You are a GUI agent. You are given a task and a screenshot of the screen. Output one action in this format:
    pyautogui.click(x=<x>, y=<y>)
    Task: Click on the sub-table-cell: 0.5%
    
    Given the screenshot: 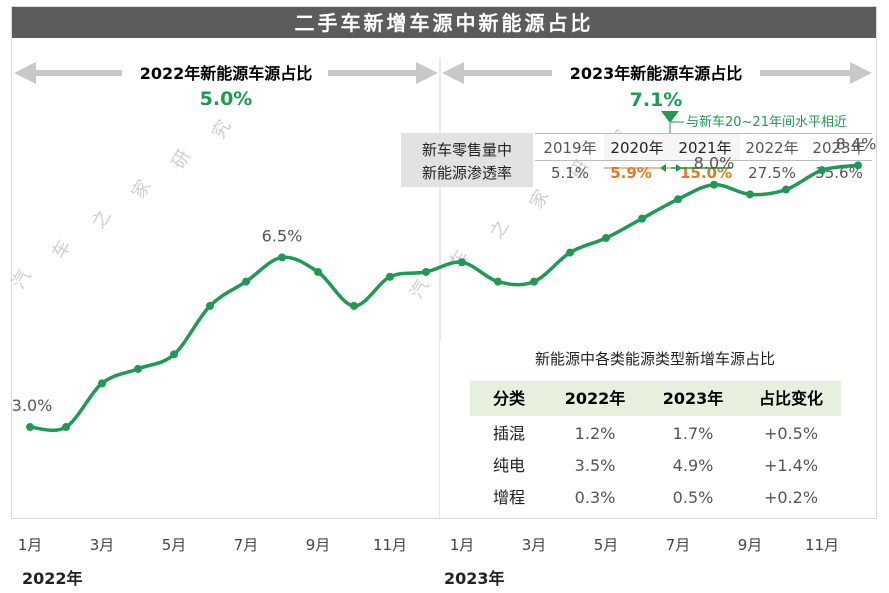 What is the action you would take?
    pyautogui.click(x=693, y=497)
    